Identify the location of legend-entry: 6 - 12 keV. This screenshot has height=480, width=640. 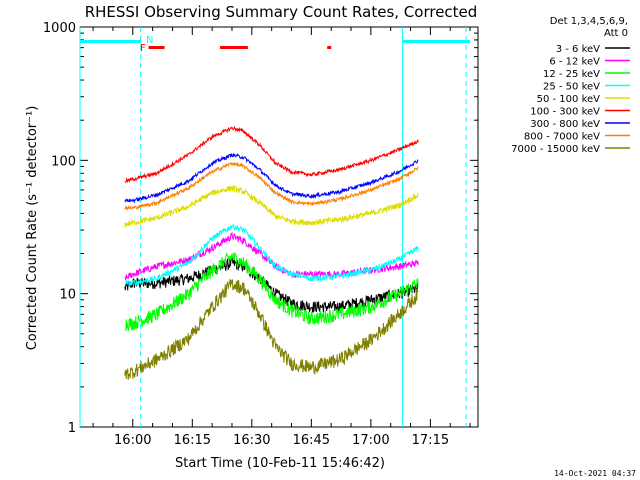
(574, 62).